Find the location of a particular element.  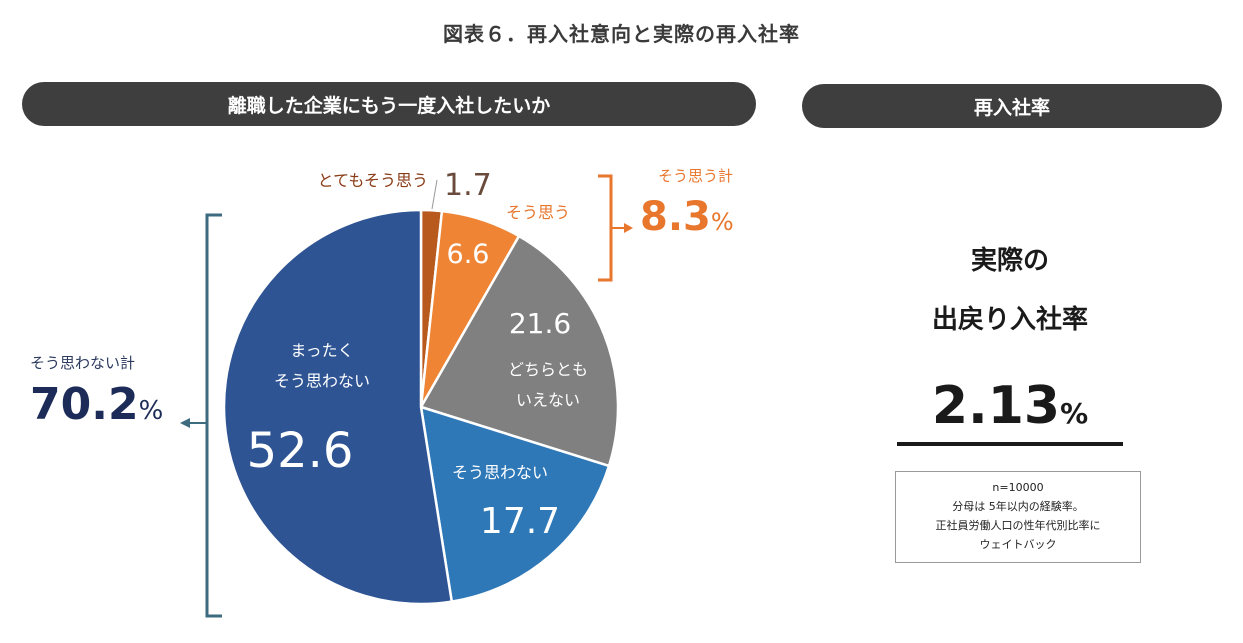

agree-summary-label: そう思う計 is located at coordinates (696, 176).